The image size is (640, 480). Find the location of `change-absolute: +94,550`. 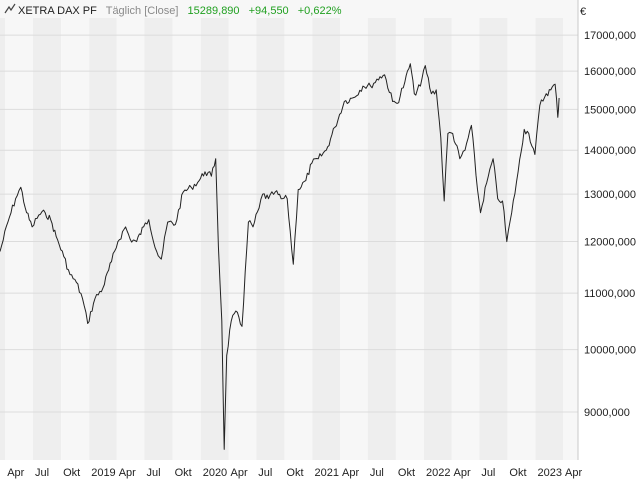

change-absolute: +94,550 is located at coordinates (268, 11).